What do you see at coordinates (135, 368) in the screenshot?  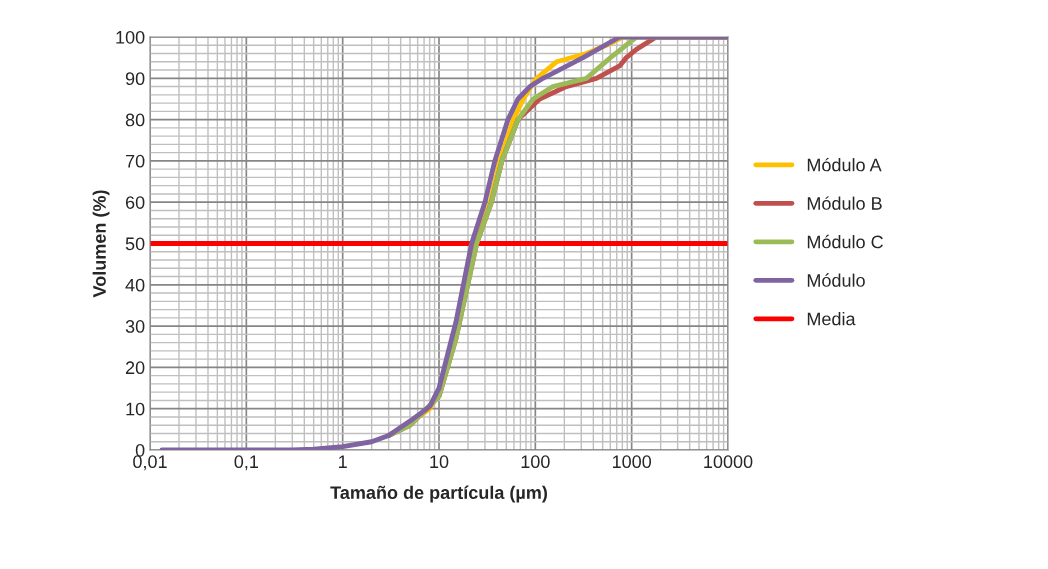 I see `y-tick-label: 20` at bounding box center [135, 368].